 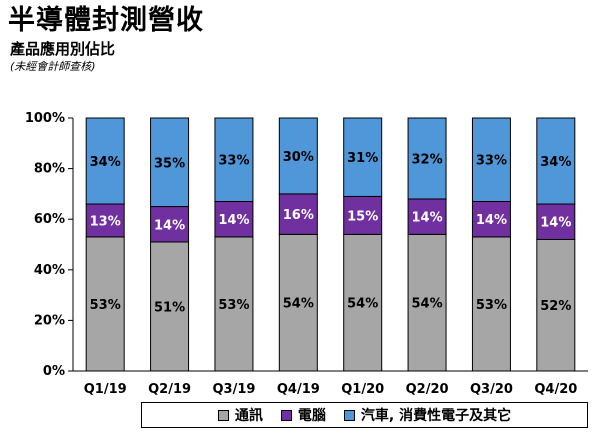 I want to click on chart-legend: 通訊 電腦 汽車, 消費性電子及其它, so click(x=364, y=415).